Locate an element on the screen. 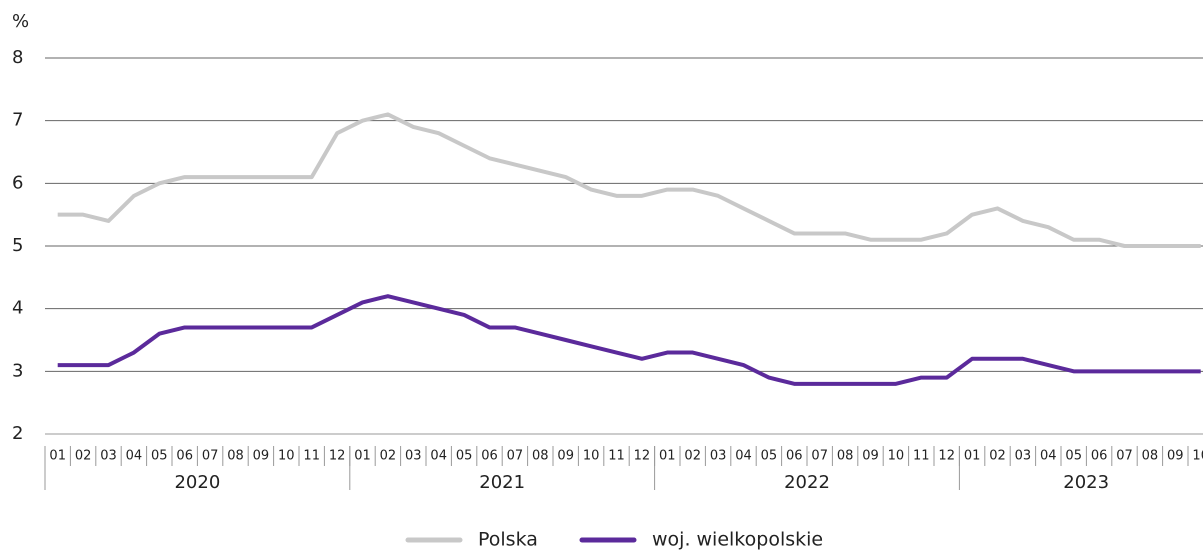 The height and width of the screenshot is (551, 1203). year-label: 2022 is located at coordinates (807, 482).